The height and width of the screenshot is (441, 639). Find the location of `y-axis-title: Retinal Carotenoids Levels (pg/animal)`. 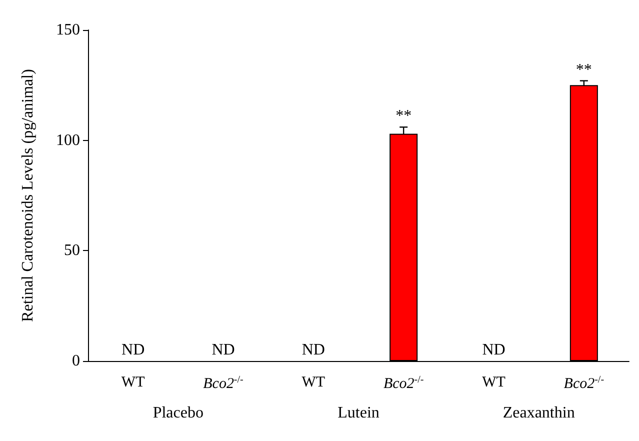

y-axis-title: Retinal Carotenoids Levels (pg/animal) is located at coordinates (28, 195).